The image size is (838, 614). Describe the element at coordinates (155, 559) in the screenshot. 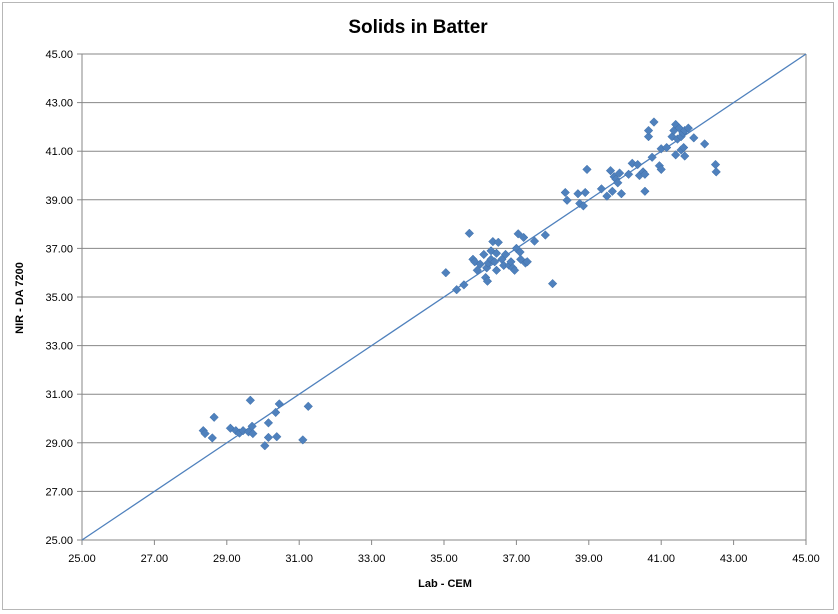

I see `x-tick-label: 27.00` at that location.